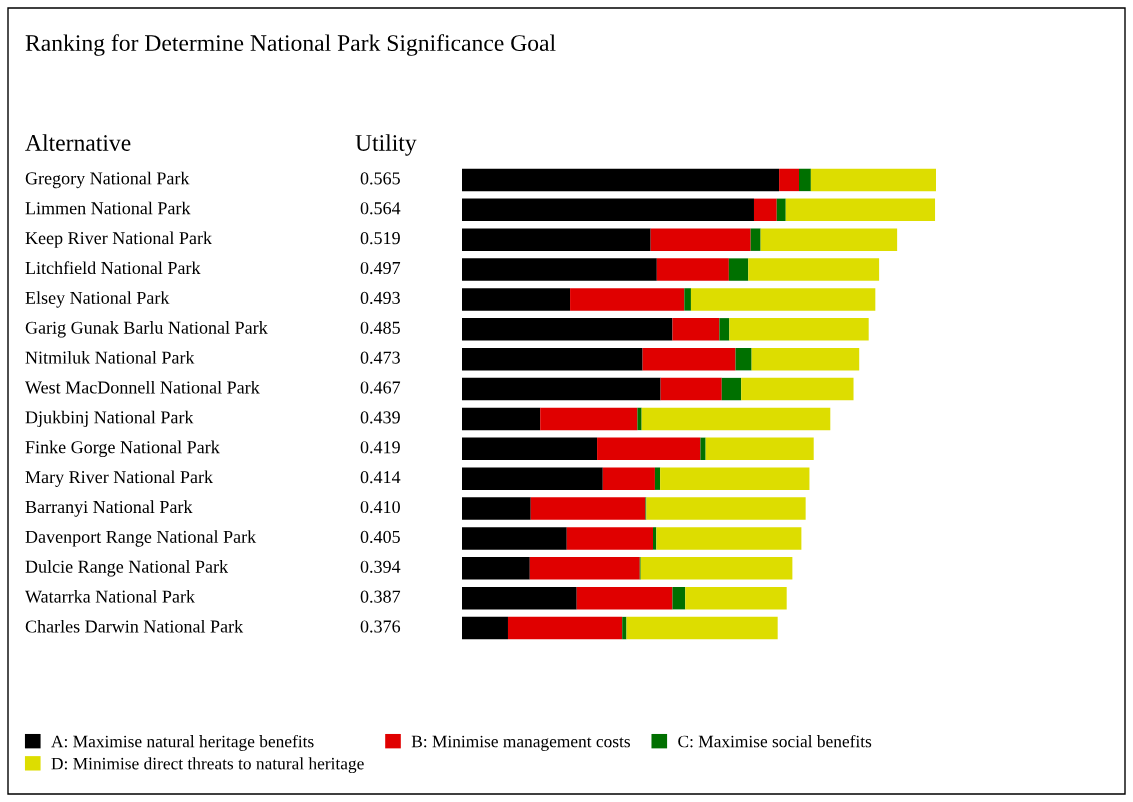  What do you see at coordinates (134, 626) in the screenshot?
I see `y-tick-label: Charles Darwin National Park` at bounding box center [134, 626].